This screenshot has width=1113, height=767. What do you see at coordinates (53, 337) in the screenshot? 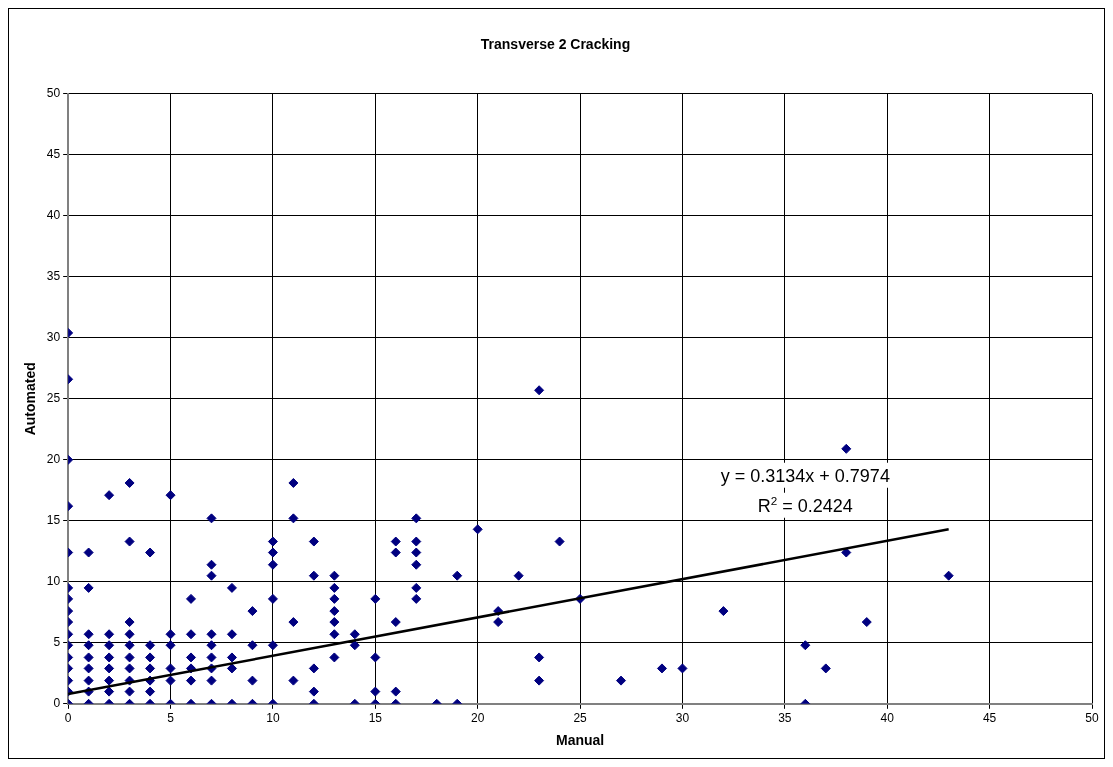
I see `y-tick-label: 30` at bounding box center [53, 337].